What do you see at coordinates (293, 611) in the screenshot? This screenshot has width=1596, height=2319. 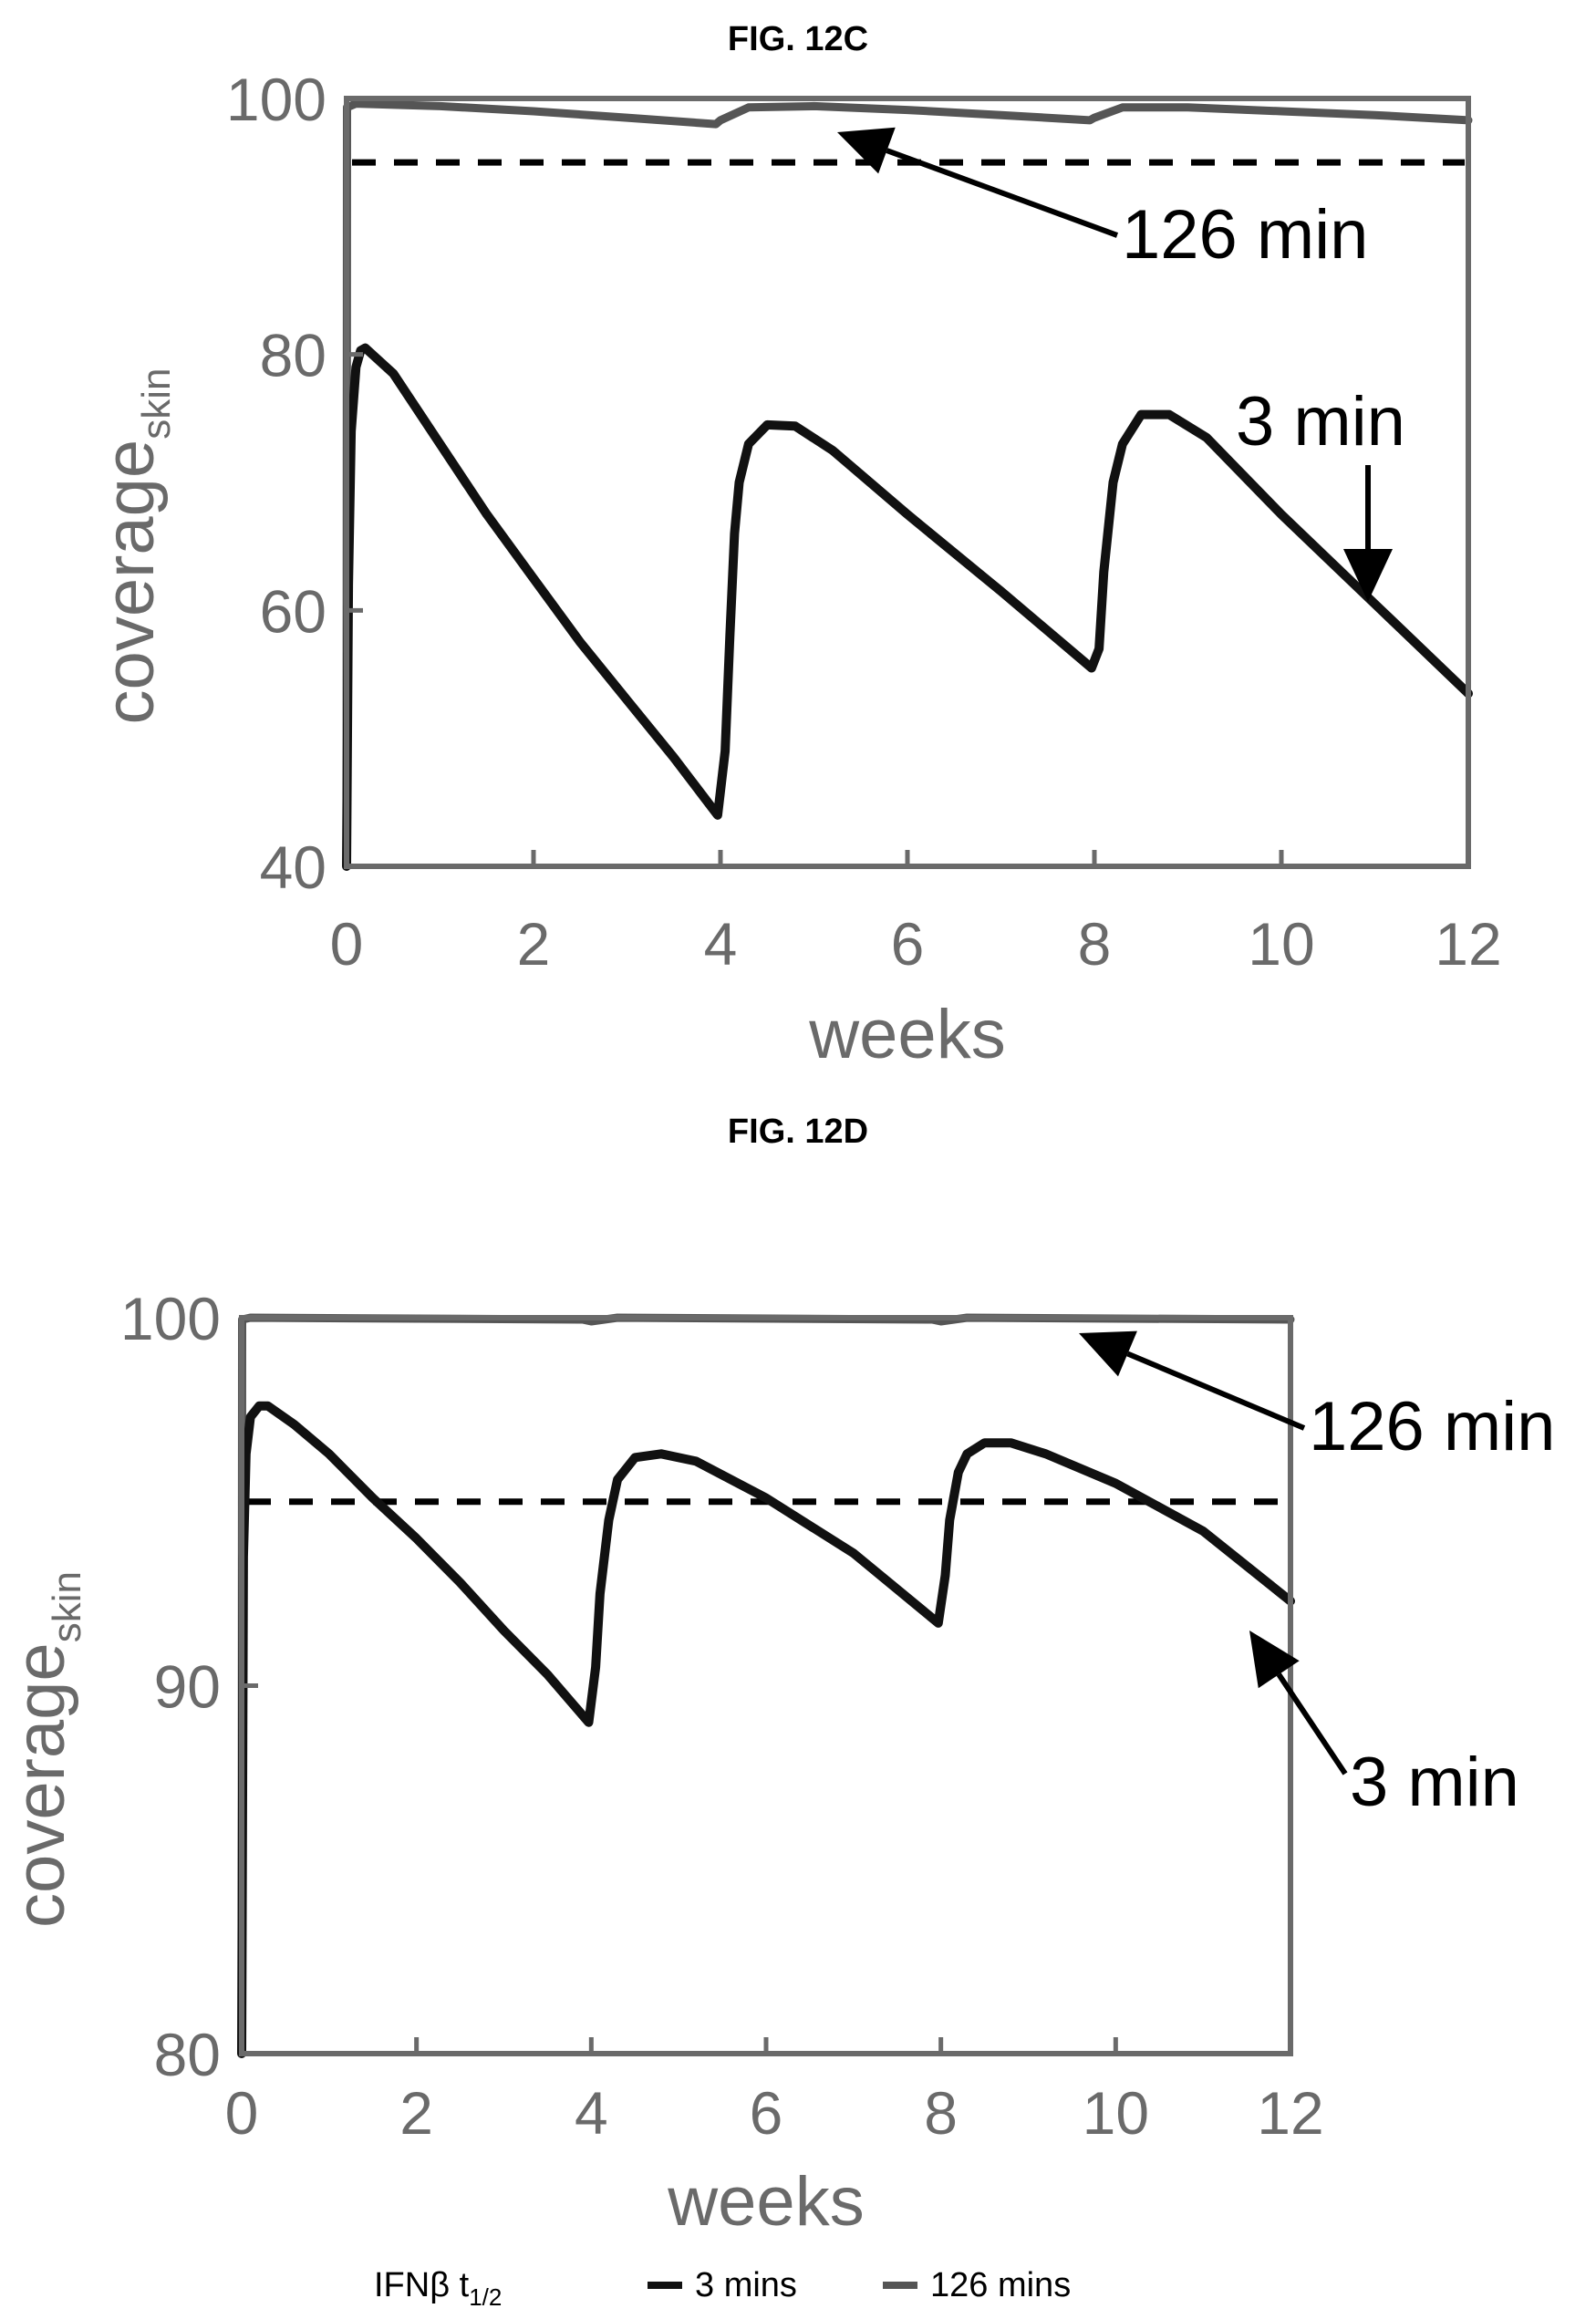 I see `y-tick-label: 60` at bounding box center [293, 611].